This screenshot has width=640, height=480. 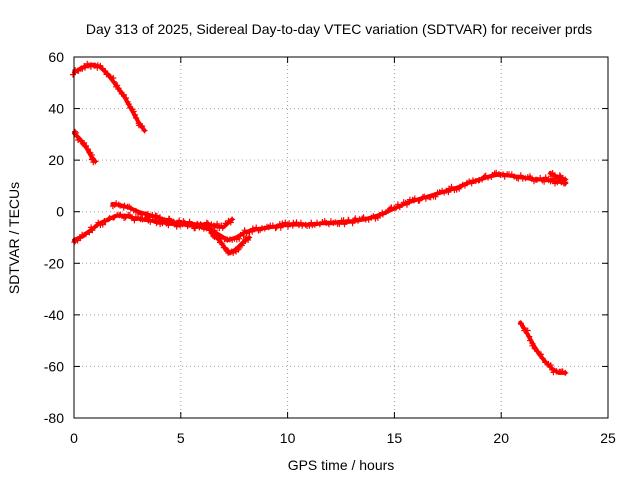 What do you see at coordinates (181, 438) in the screenshot?
I see `x-tick-label: 5` at bounding box center [181, 438].